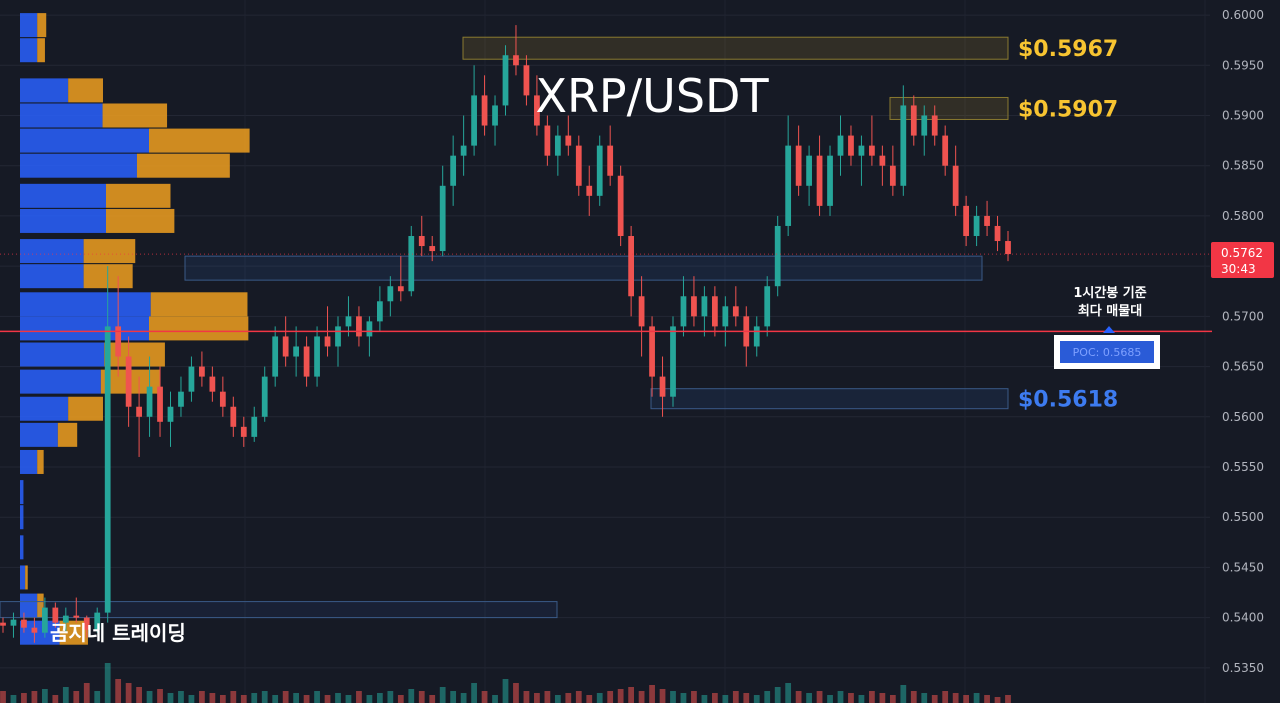 The height and width of the screenshot is (703, 1280). Describe the element at coordinates (1110, 311) in the screenshot. I see `annotation-line2: 최다 매물대` at that location.